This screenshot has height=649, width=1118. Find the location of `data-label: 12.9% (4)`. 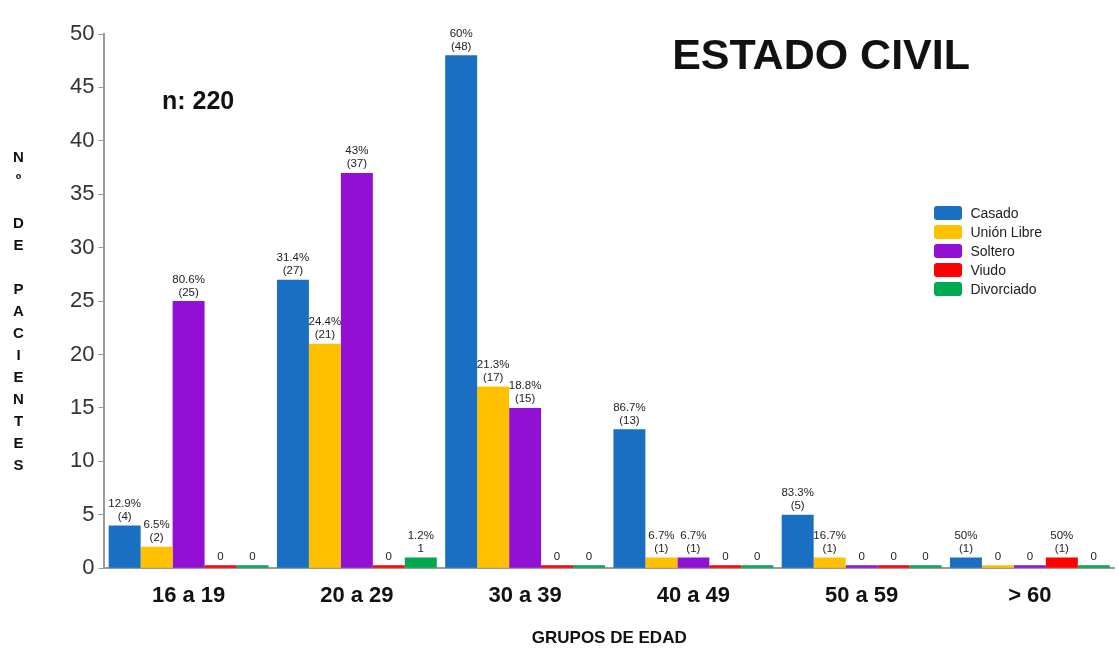

data-label: 12.9% (4) is located at coordinates (124, 509).